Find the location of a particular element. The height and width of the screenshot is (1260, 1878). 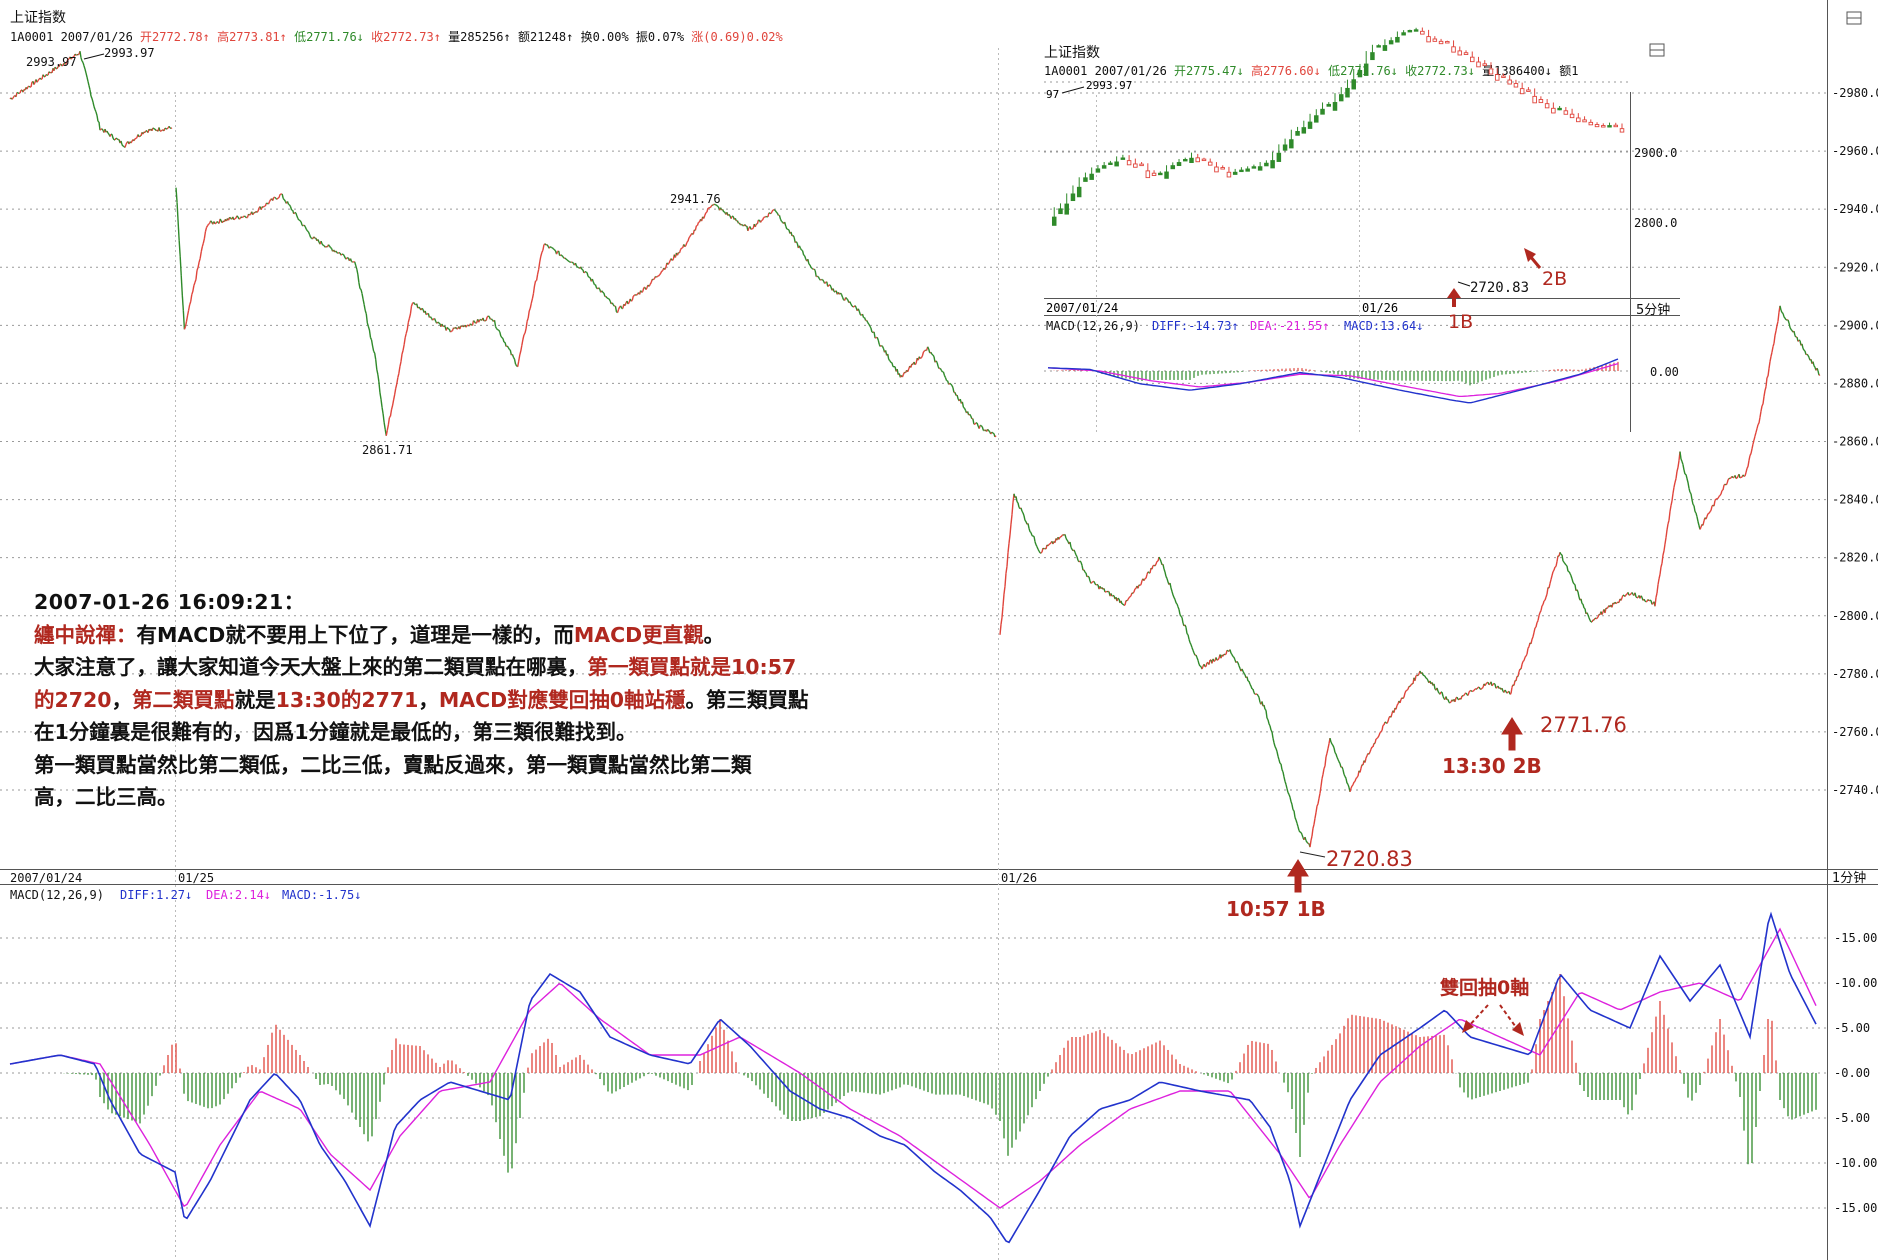

price-tick-label: -2840.0 is located at coordinates (1855, 500).